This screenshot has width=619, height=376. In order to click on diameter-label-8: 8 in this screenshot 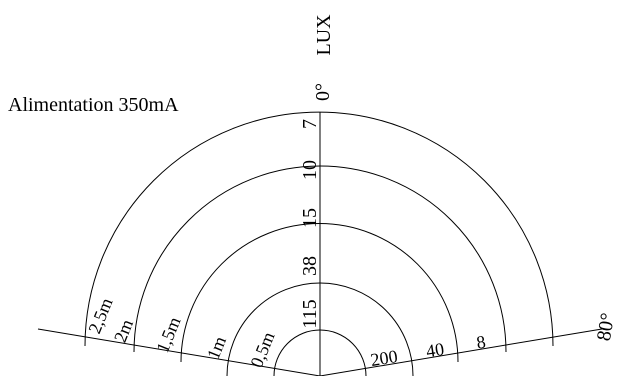, I will do `click(481, 341)`.